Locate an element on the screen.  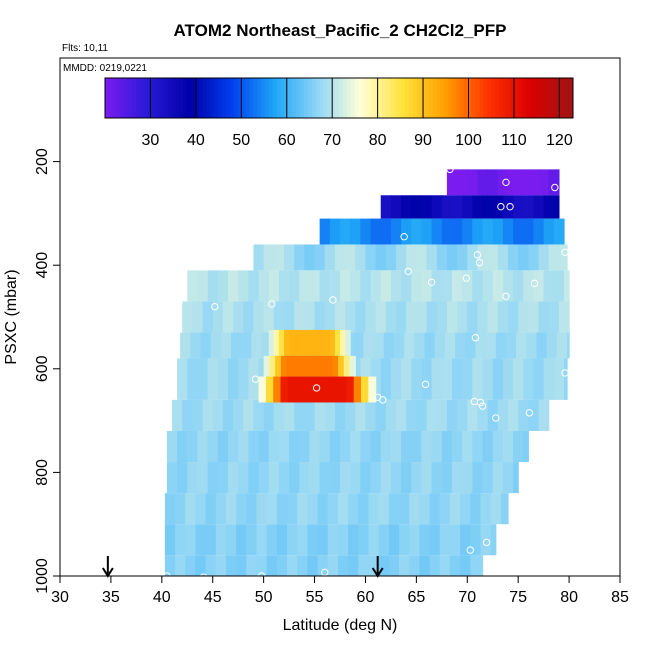
colorbar-frame is located at coordinates (339, 98).